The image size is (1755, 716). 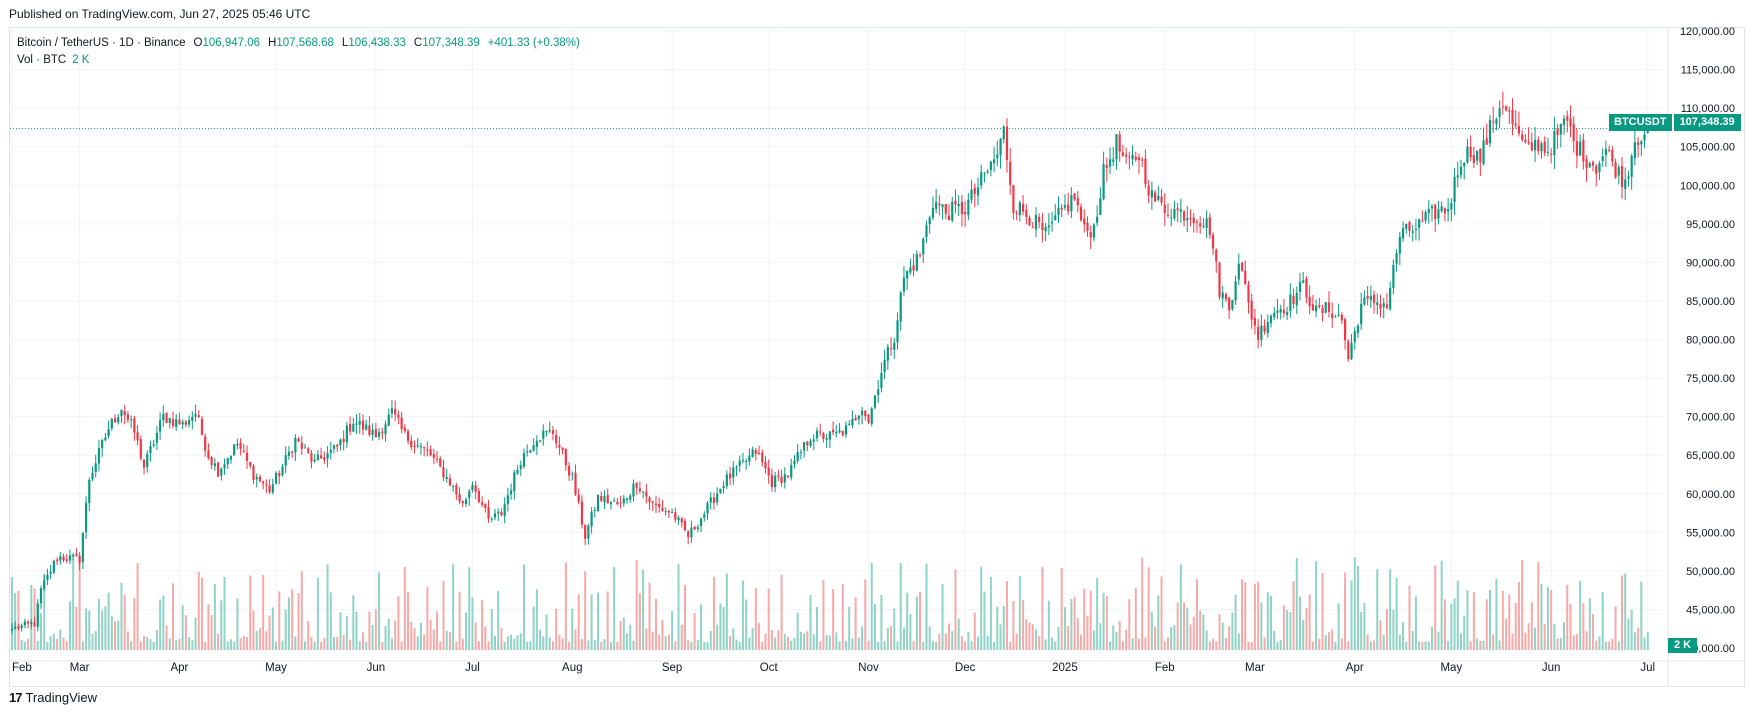 I want to click on y-tick-label: 115,000.00, so click(x=1708, y=71).